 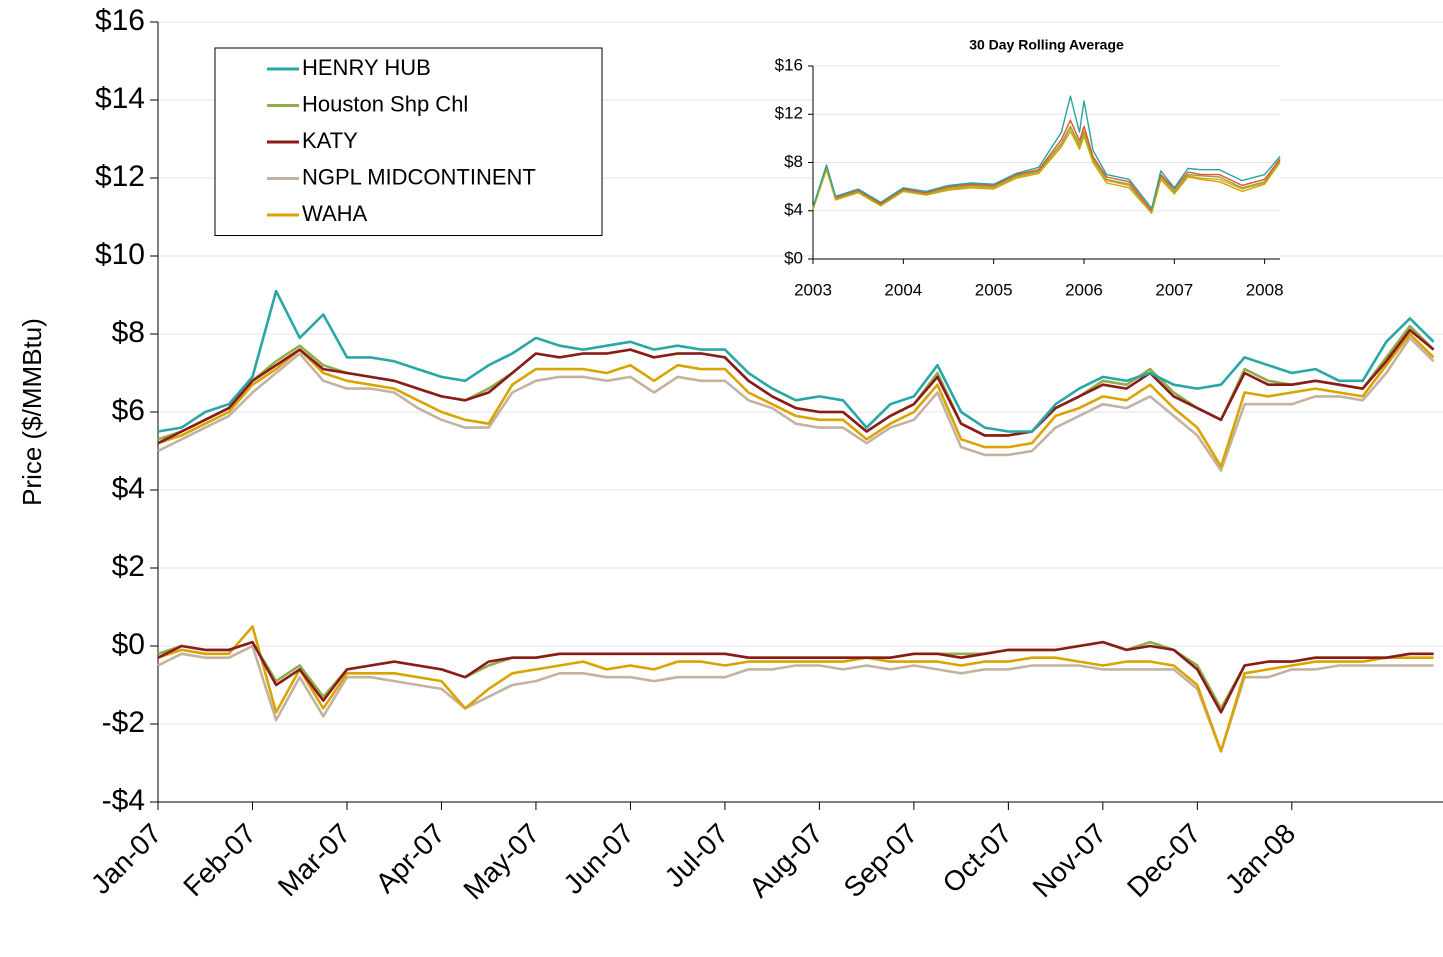 What do you see at coordinates (1174, 289) in the screenshot?
I see `x-tick-label: 2007` at bounding box center [1174, 289].